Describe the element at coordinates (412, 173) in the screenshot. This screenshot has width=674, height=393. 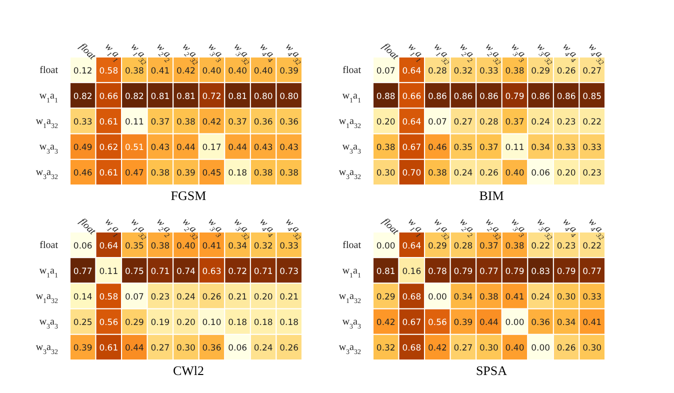
I see `data-label: 0.70` at that location.